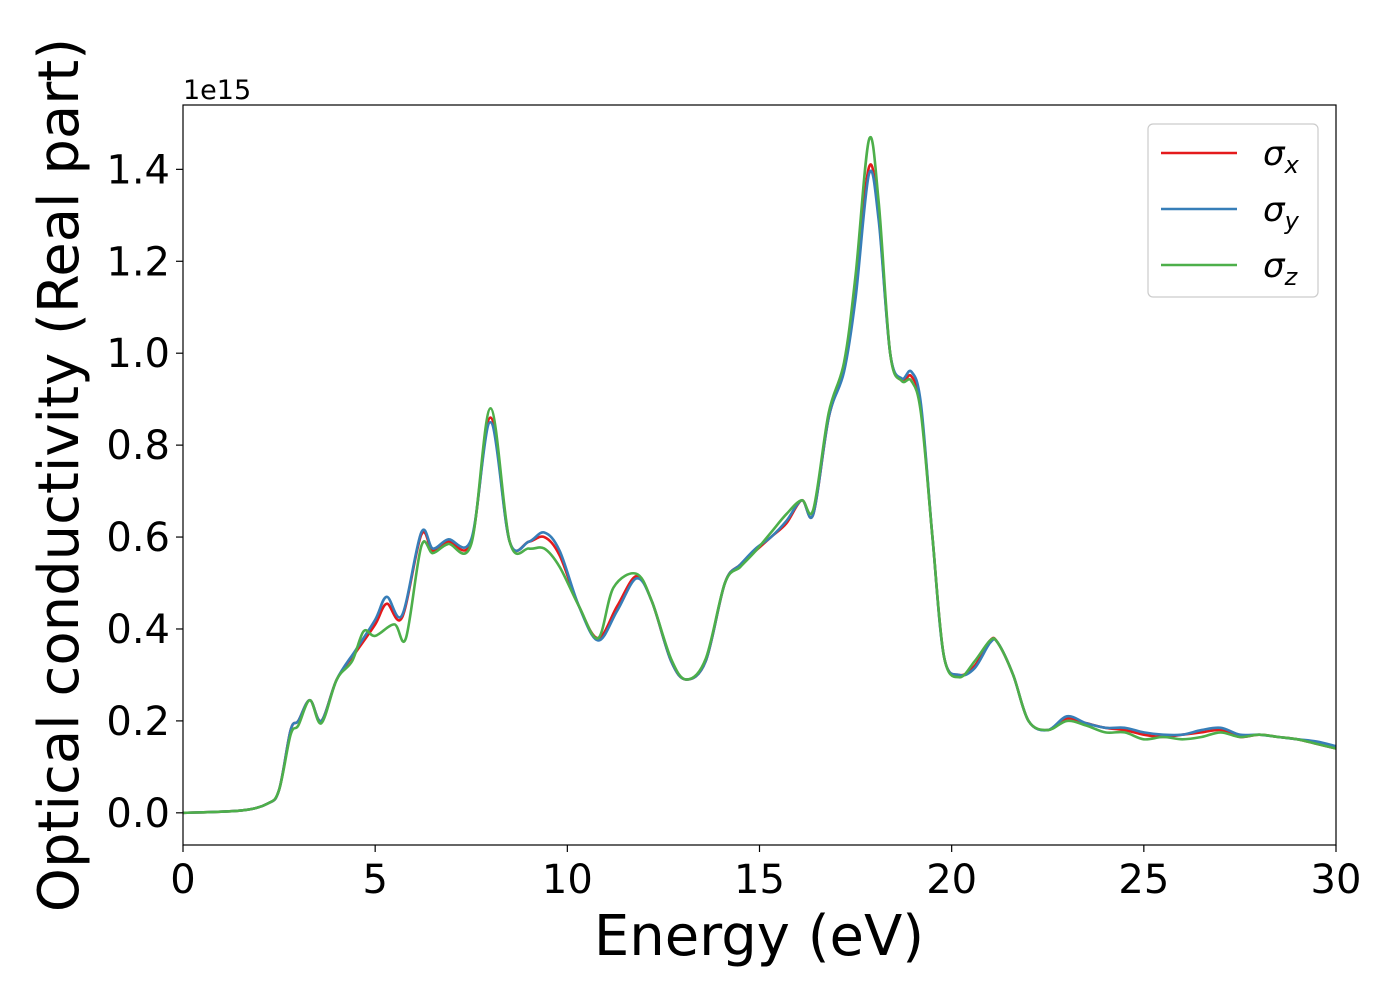  Describe the element at coordinates (1281, 156) in the screenshot. I see `legend-label-x: σx` at that location.